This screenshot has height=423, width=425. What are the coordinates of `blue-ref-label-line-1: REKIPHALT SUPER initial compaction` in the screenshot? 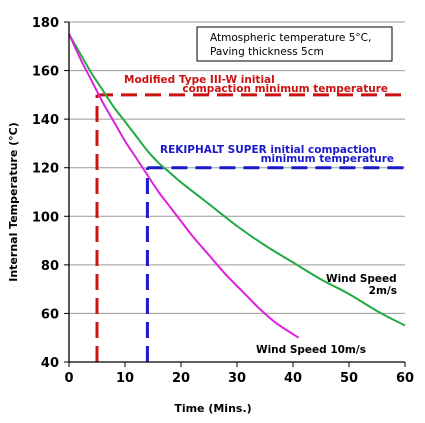 It's located at (268, 150).